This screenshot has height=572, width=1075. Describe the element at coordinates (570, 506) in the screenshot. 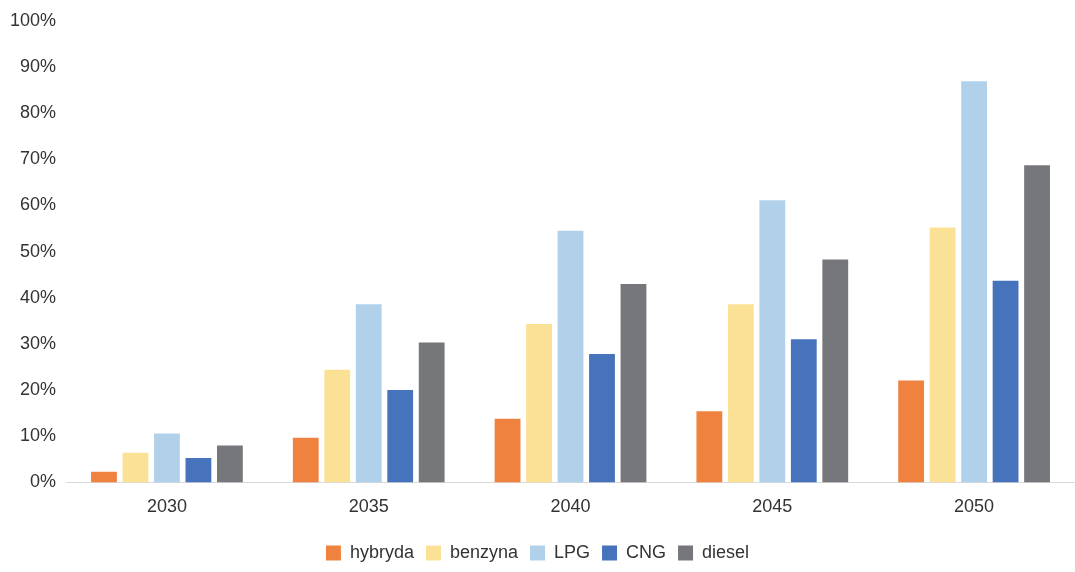

I see `x-tick-label: 2040` at that location.